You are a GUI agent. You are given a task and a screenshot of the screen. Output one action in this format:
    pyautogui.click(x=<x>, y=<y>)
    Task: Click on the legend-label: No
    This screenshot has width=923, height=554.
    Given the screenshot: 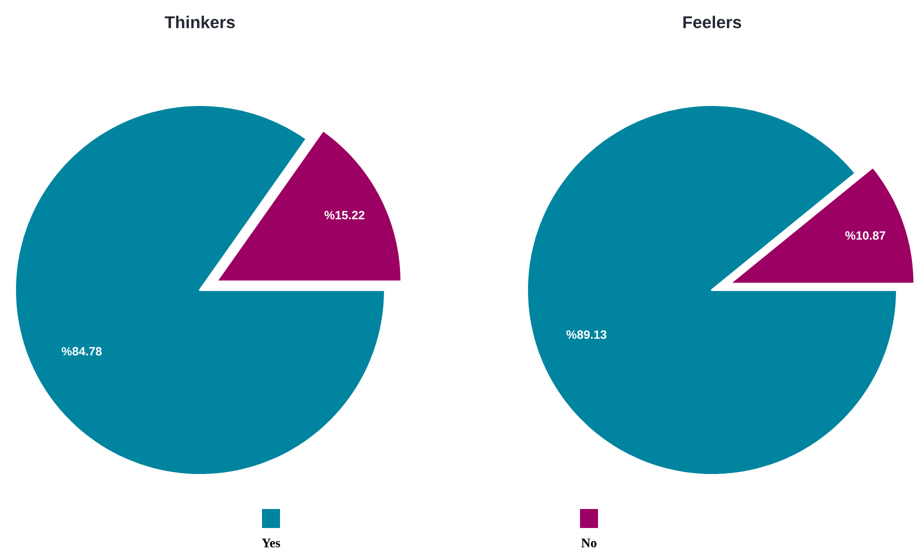 What is the action you would take?
    pyautogui.click(x=588, y=543)
    